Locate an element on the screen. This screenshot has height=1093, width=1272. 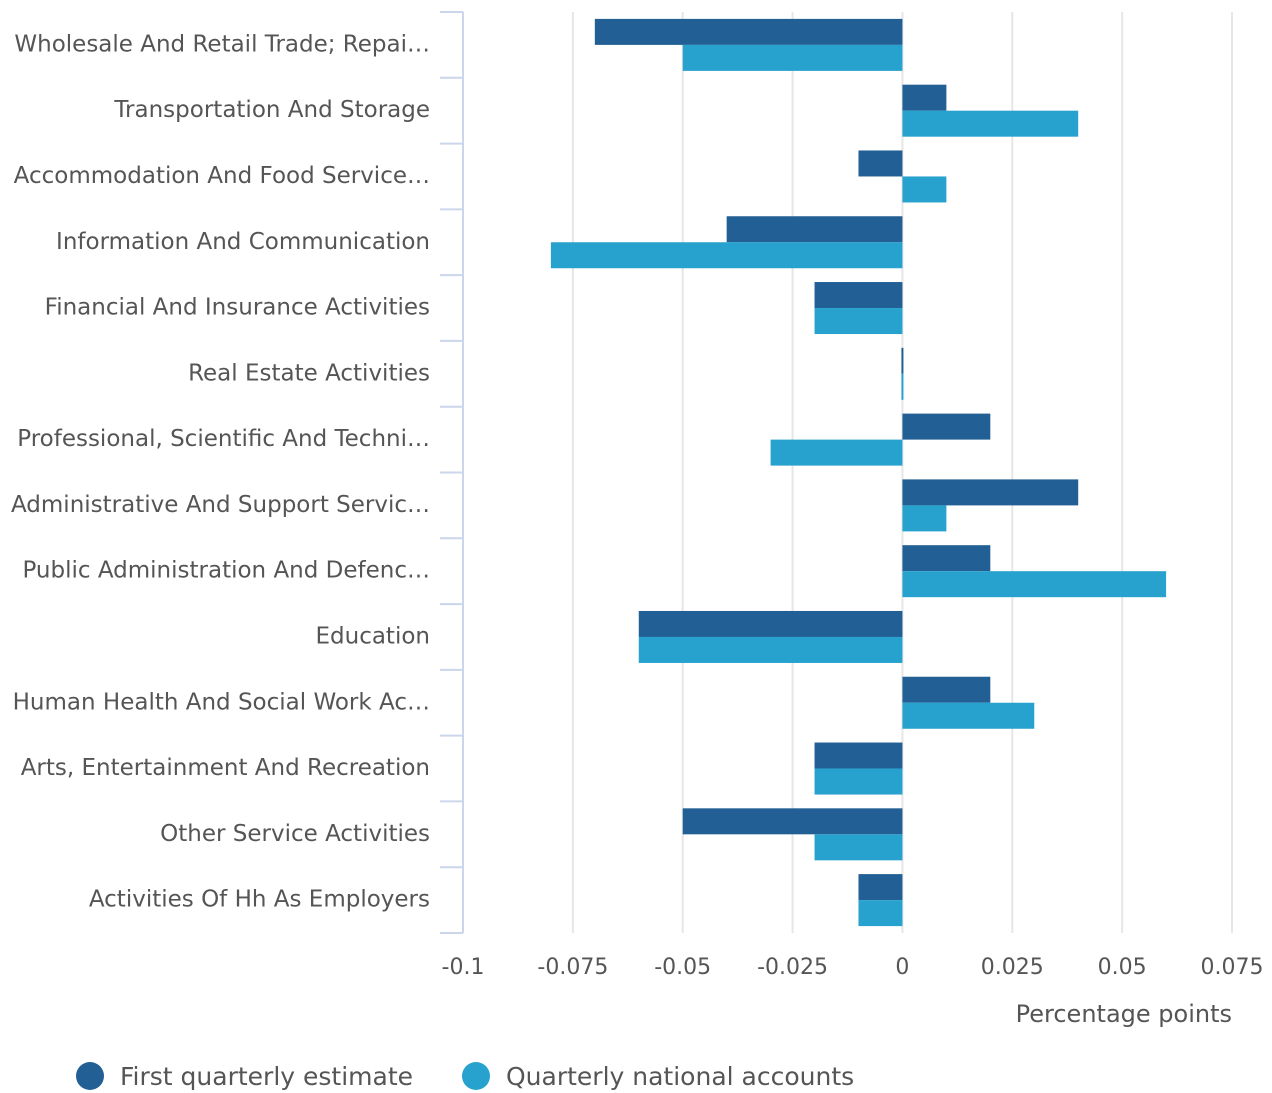
x-tick-label: -0.05 is located at coordinates (682, 967).